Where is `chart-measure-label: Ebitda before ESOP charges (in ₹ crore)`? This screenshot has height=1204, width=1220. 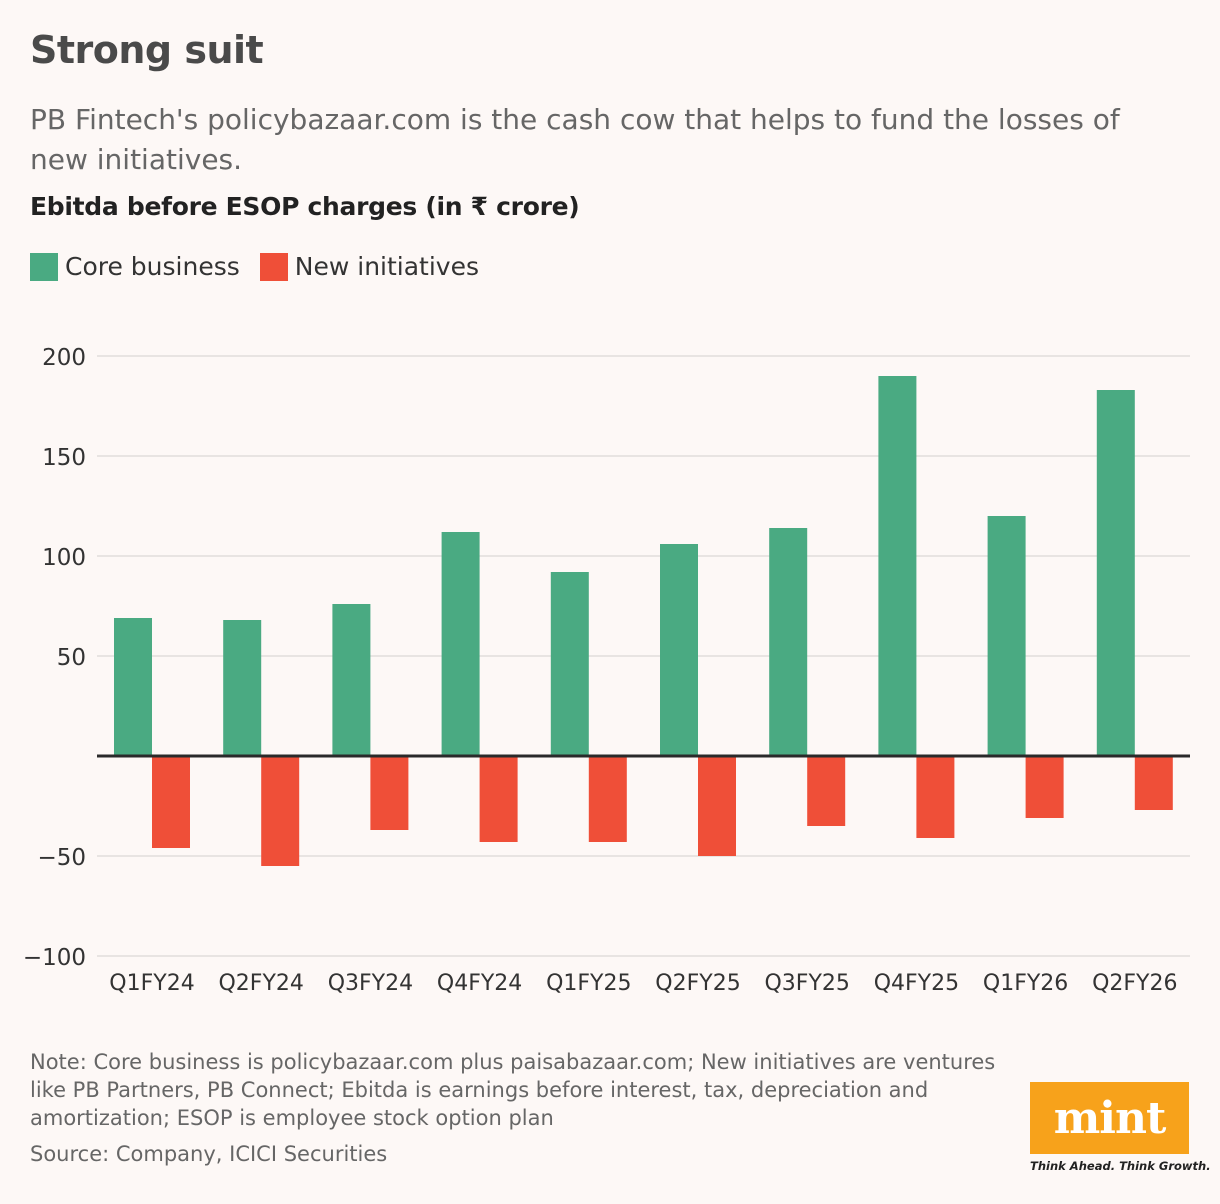 chart-measure-label: Ebitda before ESOP charges (in ₹ crore) is located at coordinates (305, 206).